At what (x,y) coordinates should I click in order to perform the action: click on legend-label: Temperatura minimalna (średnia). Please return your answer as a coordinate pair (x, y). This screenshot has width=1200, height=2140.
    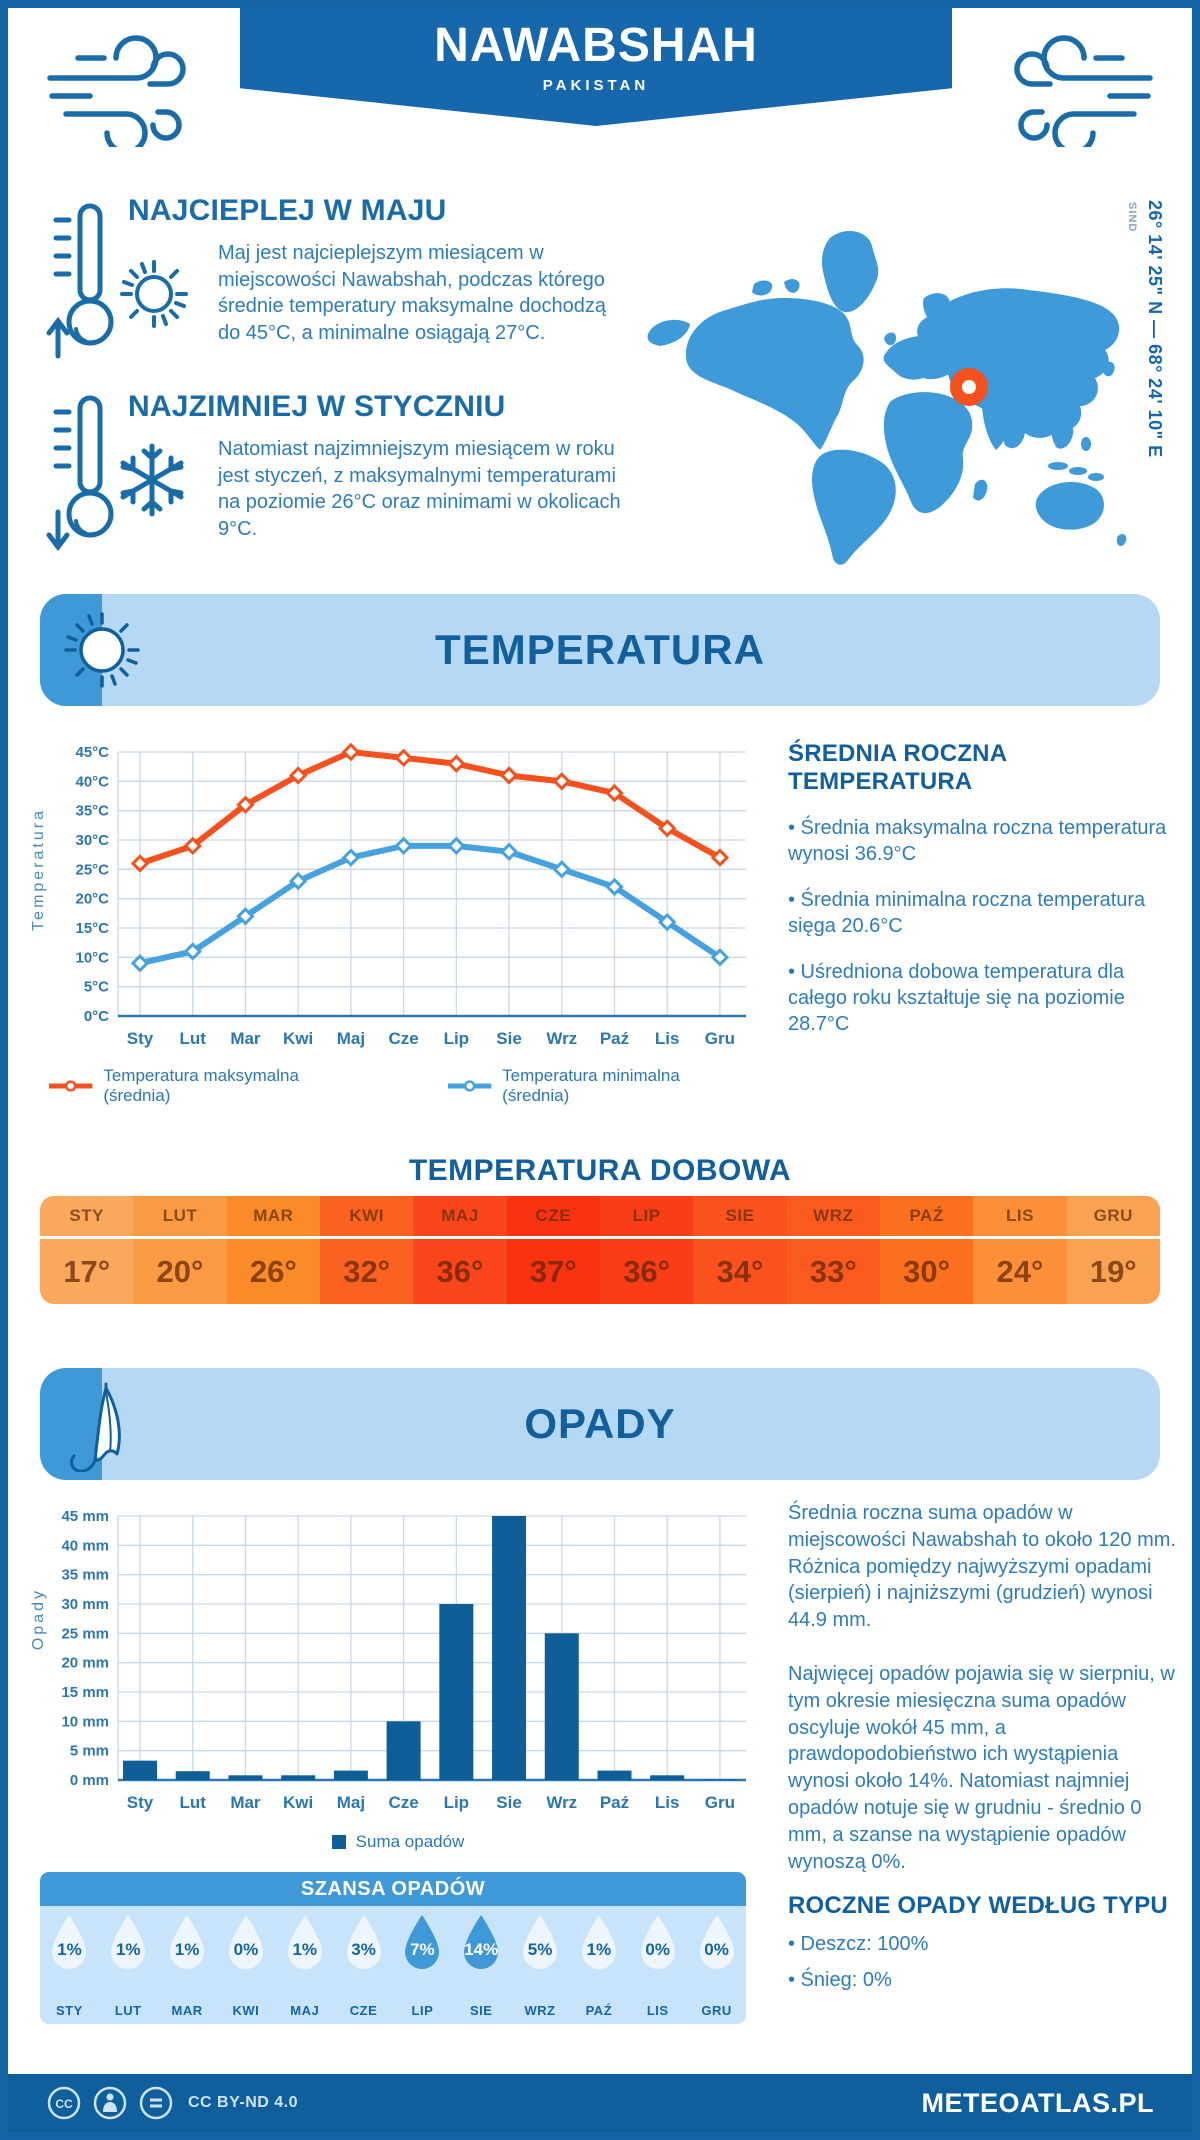
    Looking at the image, I should click on (591, 1085).